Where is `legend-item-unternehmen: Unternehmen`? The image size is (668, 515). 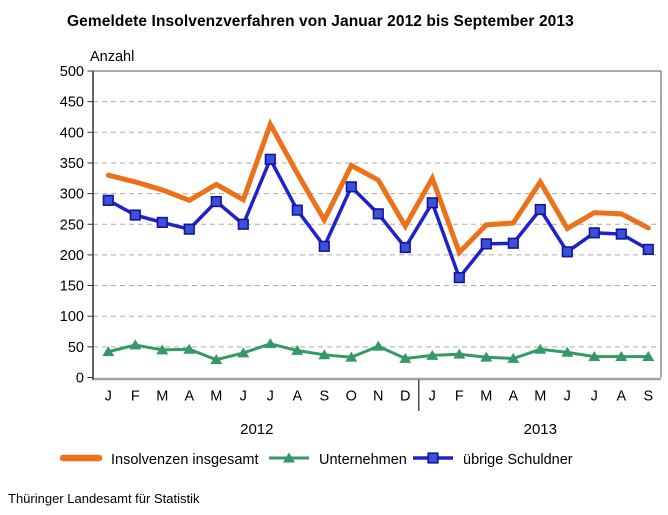 legend-item-unternehmen: Unternehmen is located at coordinates (337, 460).